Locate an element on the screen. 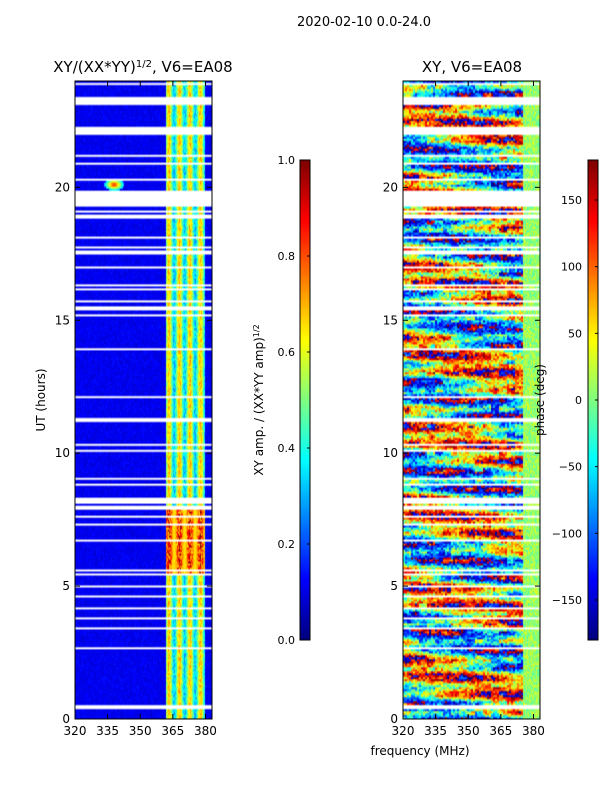  panel2-xtick-label: 335 is located at coordinates (435, 731).